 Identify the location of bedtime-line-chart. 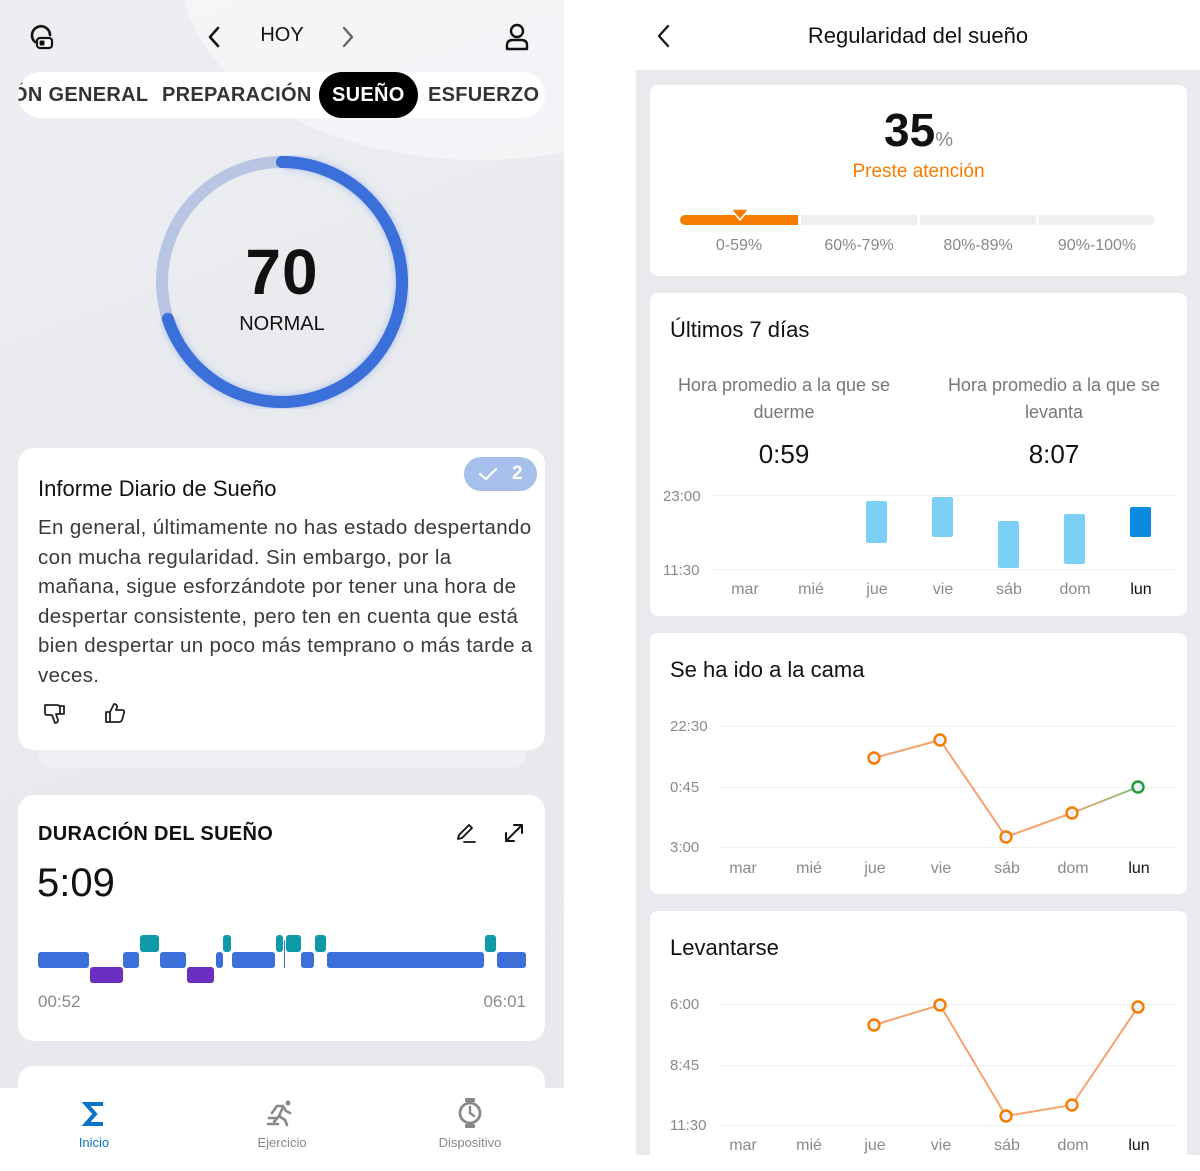
(918, 763).